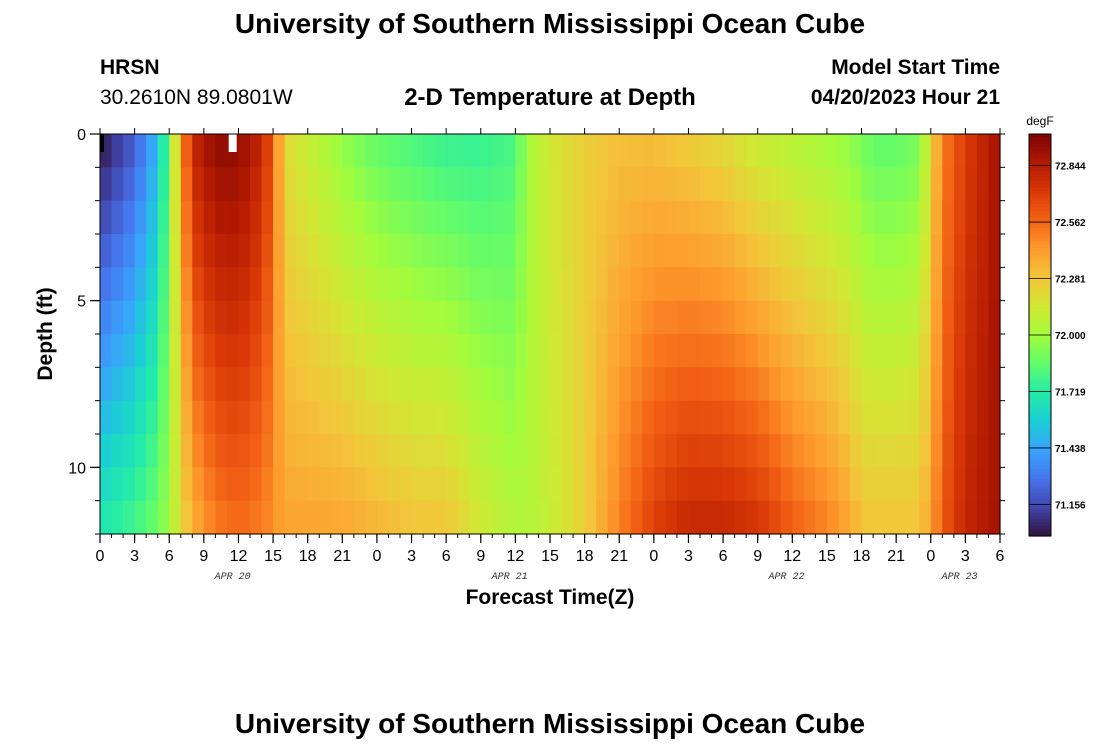 This screenshot has height=750, width=1100. I want to click on x-tick-label: 12, so click(792, 556).